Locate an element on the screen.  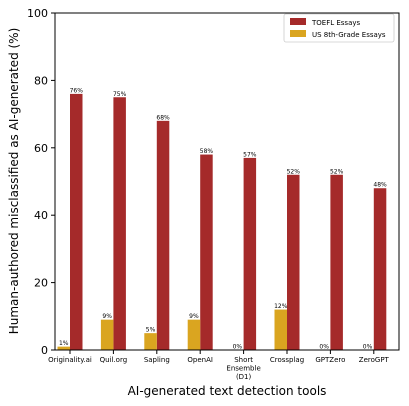
data-label-us8th-7: 0% is located at coordinates (368, 347).